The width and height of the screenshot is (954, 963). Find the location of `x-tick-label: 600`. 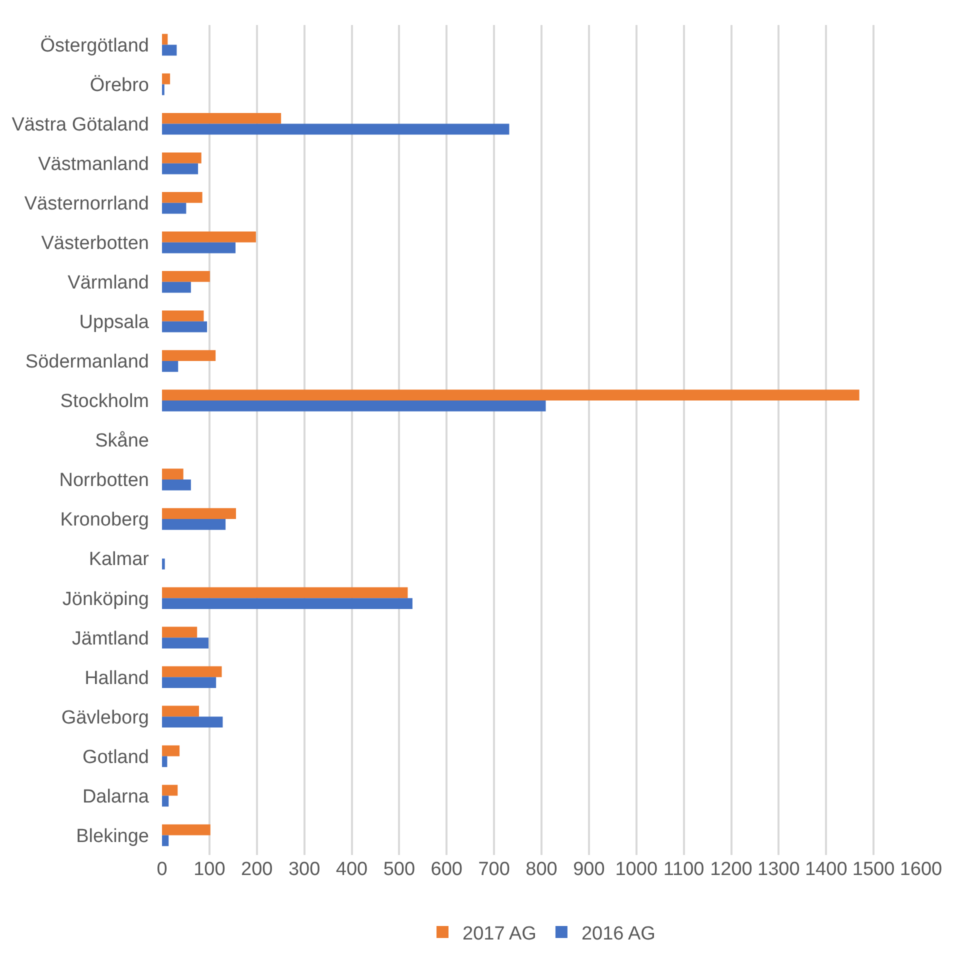

x-tick-label: 600 is located at coordinates (446, 869).